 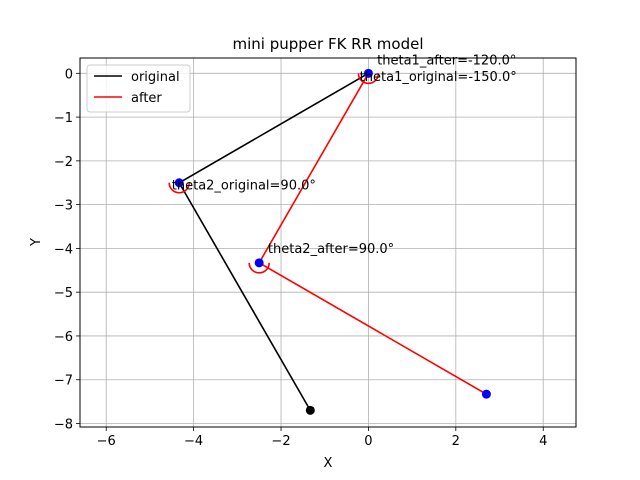 What do you see at coordinates (138, 88) in the screenshot?
I see `legend: original after` at bounding box center [138, 88].